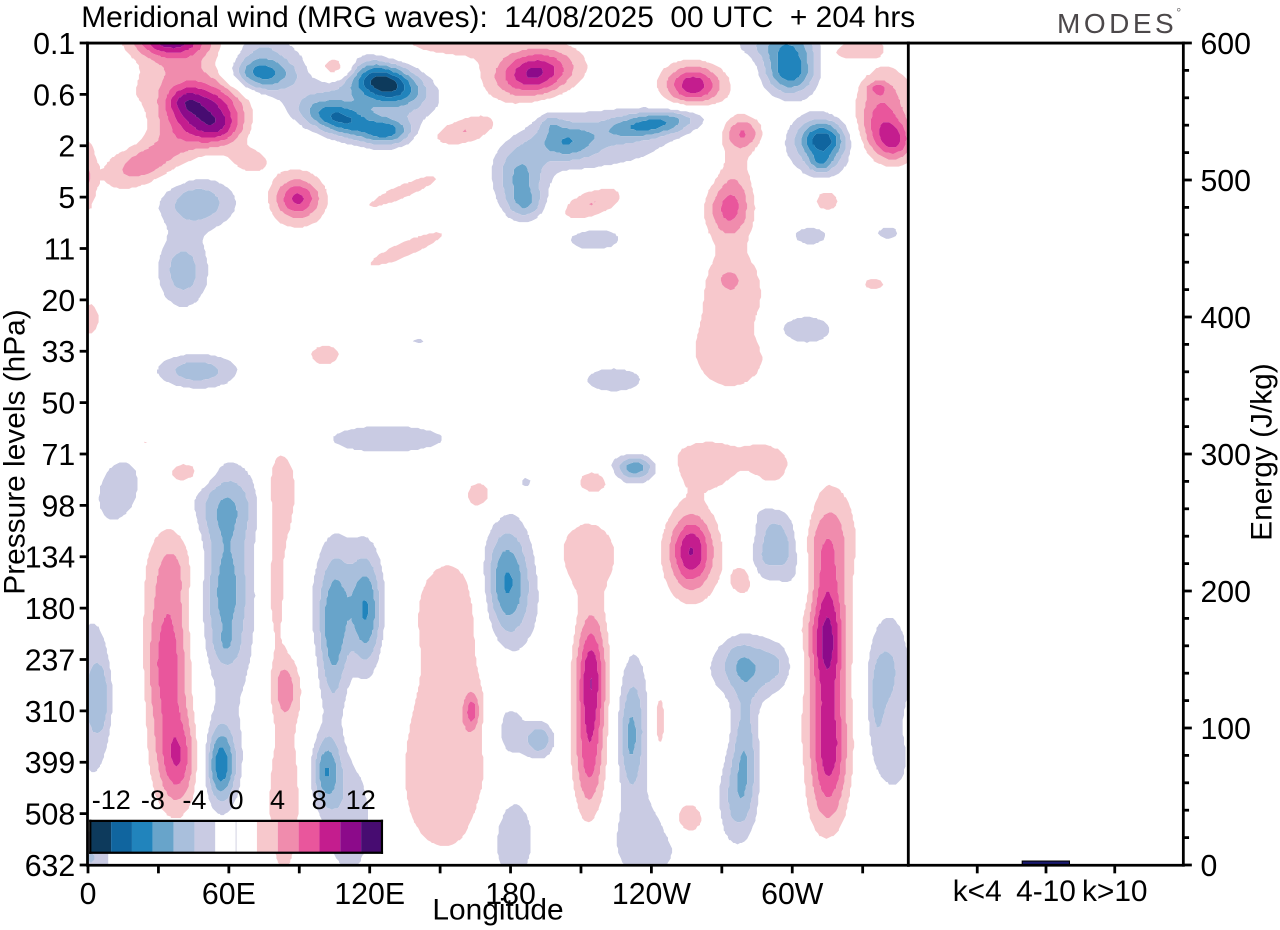 The image size is (1280, 930). What do you see at coordinates (319, 799) in the screenshot?
I see `svg-text: 8` at bounding box center [319, 799].